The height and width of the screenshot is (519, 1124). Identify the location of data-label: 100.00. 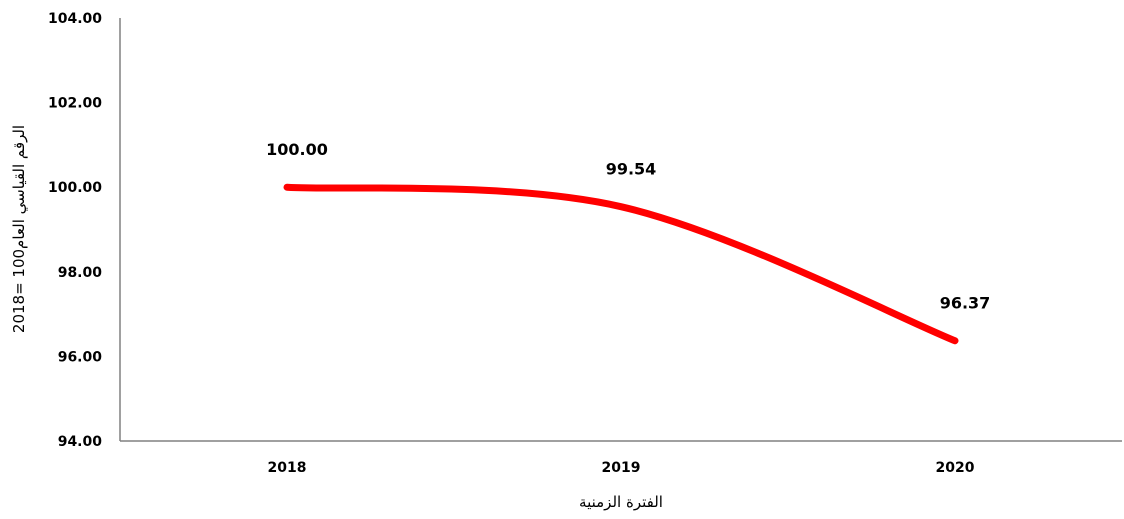
(297, 149).